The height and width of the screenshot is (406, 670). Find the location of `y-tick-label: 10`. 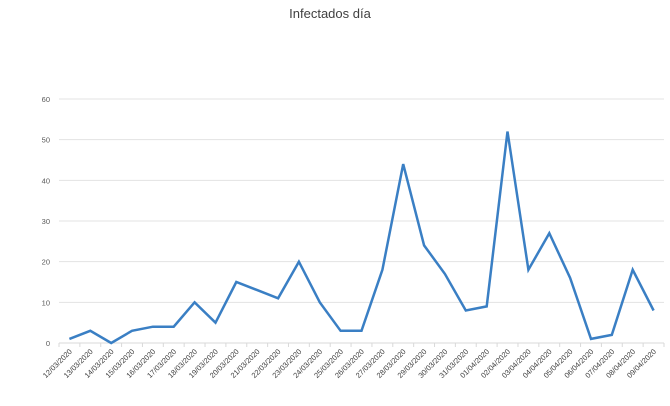

y-tick-label: 10 is located at coordinates (46, 302).